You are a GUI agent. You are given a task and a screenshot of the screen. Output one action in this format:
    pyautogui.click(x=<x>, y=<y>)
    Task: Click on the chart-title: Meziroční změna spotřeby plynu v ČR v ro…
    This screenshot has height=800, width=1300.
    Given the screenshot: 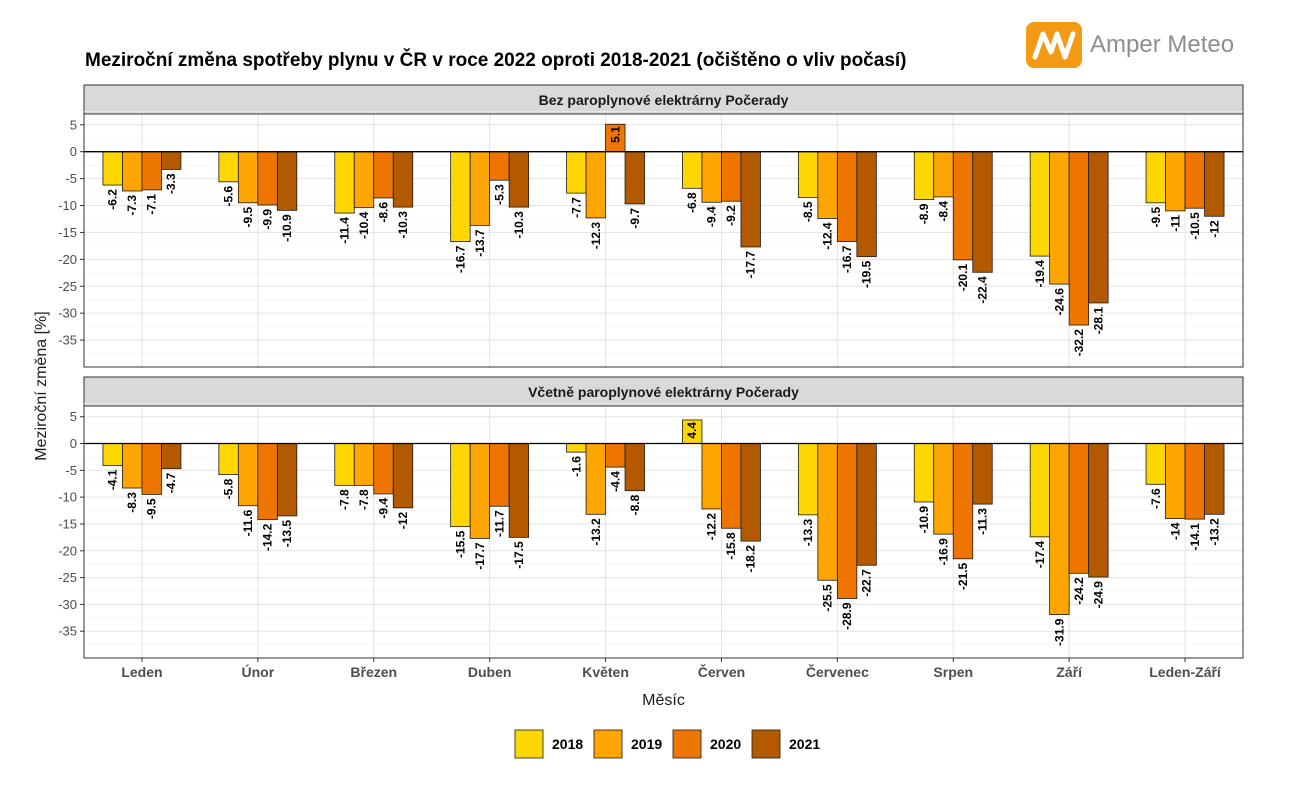 What is the action you would take?
    pyautogui.click(x=496, y=60)
    